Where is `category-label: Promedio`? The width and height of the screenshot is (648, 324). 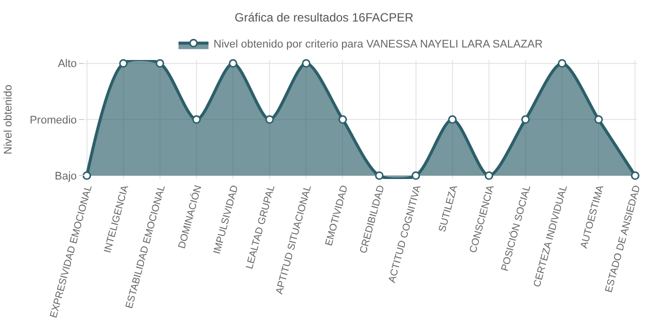 category-label: Promedio is located at coordinates (53, 120).